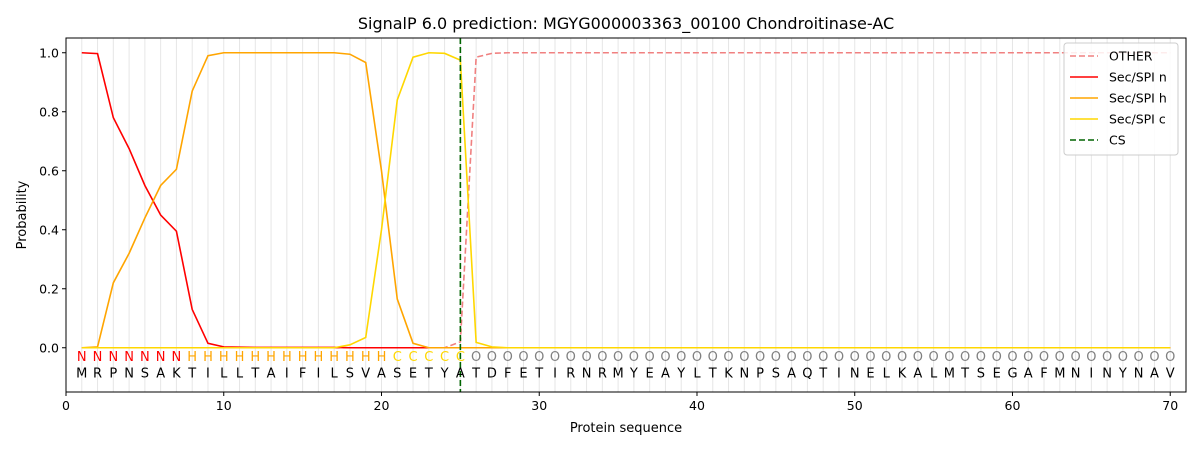 The image size is (1200, 450). I want to click on legend-label: OTHER, so click(1131, 56).